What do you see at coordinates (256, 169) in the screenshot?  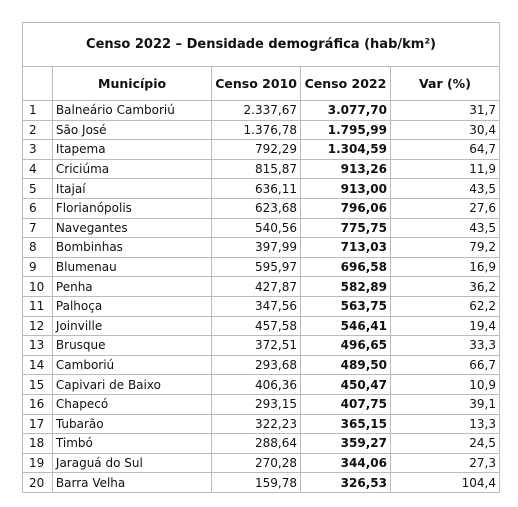 I see `table-cell: 815,87` at bounding box center [256, 169].